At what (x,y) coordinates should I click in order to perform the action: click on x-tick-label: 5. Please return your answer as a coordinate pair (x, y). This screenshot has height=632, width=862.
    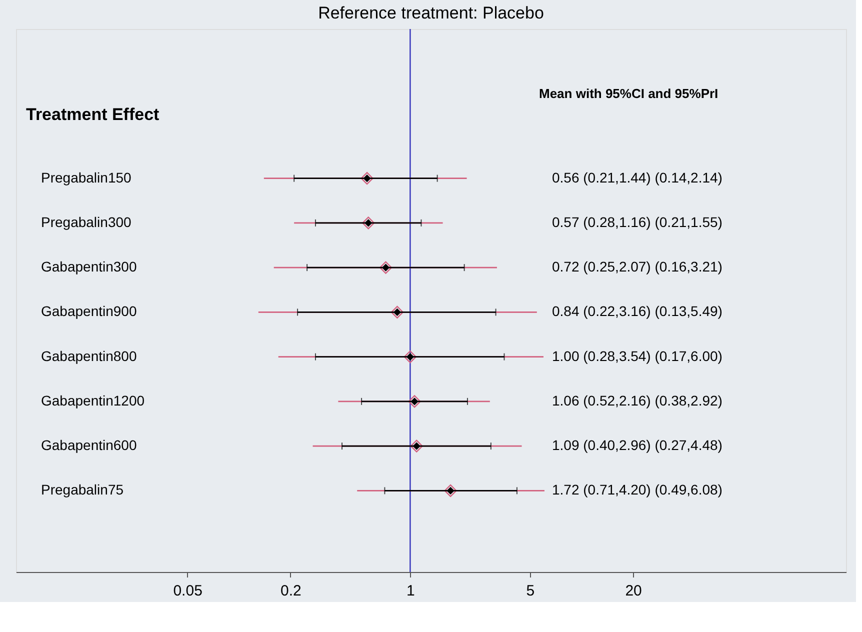
    Looking at the image, I should click on (530, 591).